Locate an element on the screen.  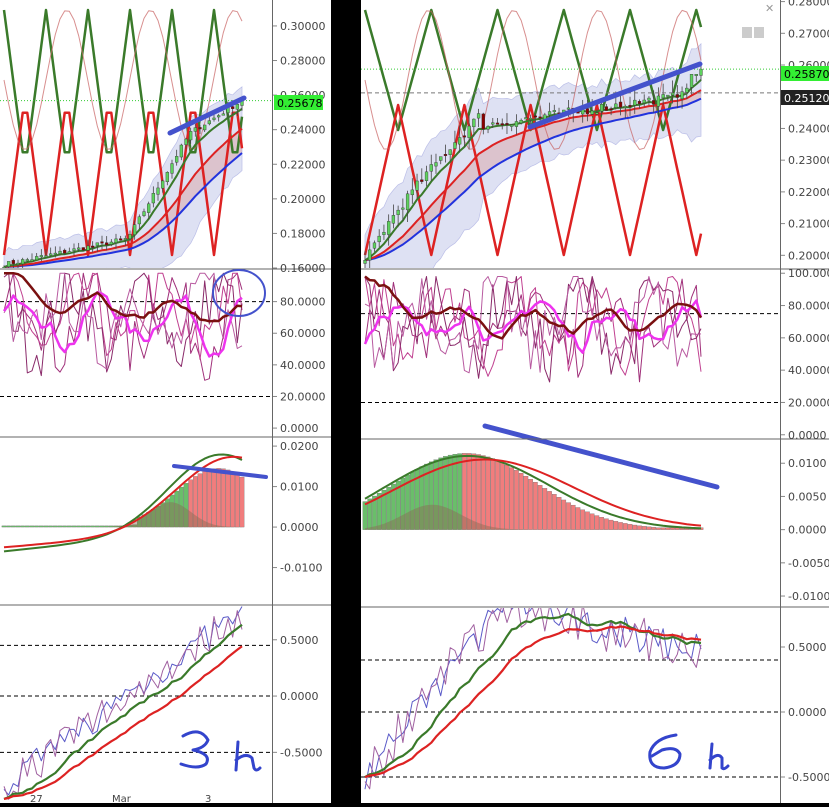
red-ma-line is located at coordinates (533, 175).